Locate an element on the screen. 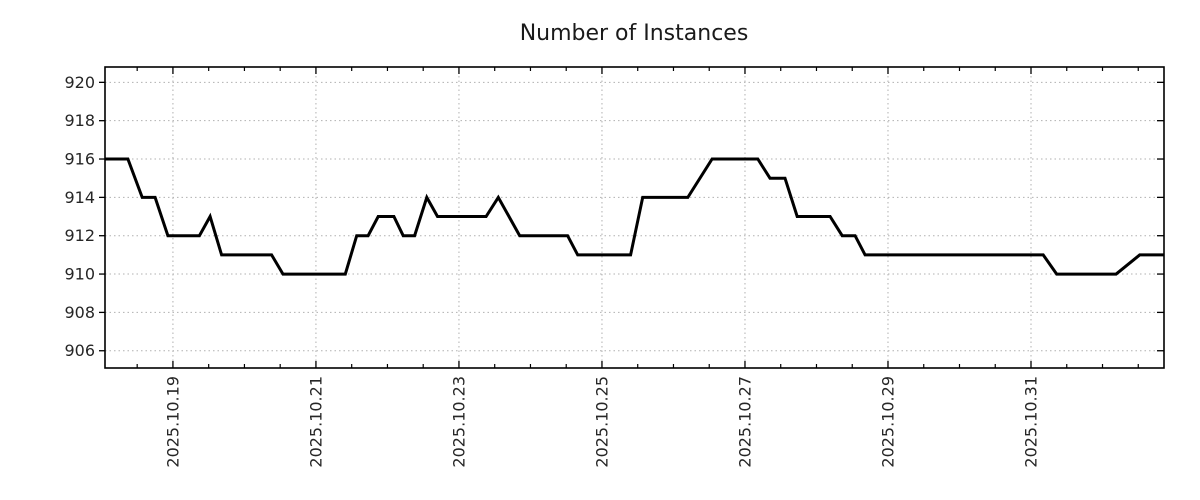 This screenshot has width=1200, height=500. x-tick-label: 2025.10.23 is located at coordinates (458, 422).